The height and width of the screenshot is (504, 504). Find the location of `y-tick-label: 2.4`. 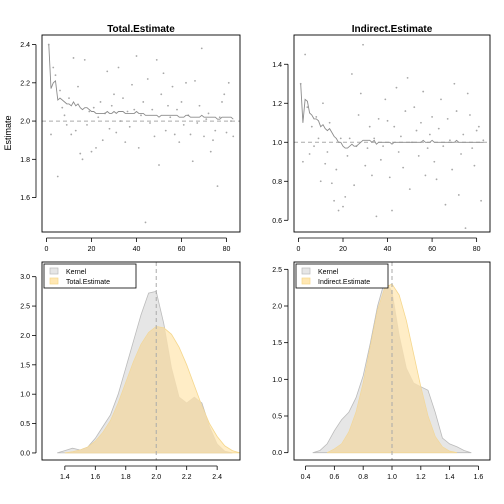

y-tick-label: 2.4 is located at coordinates (25, 45).